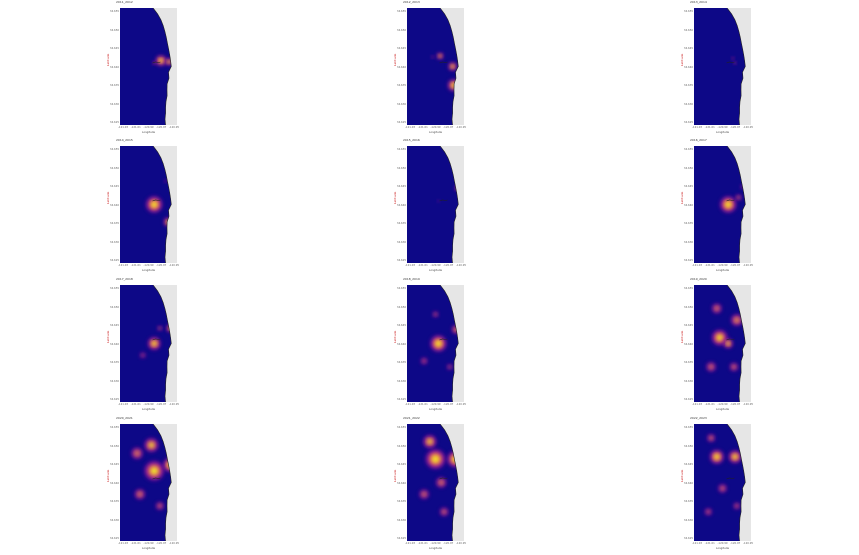  What do you see at coordinates (149, 266) in the screenshot?
I see `x-axis-ticks: -121.03 -121.01 -120.99 -120.97 -120.95` at bounding box center [149, 266].